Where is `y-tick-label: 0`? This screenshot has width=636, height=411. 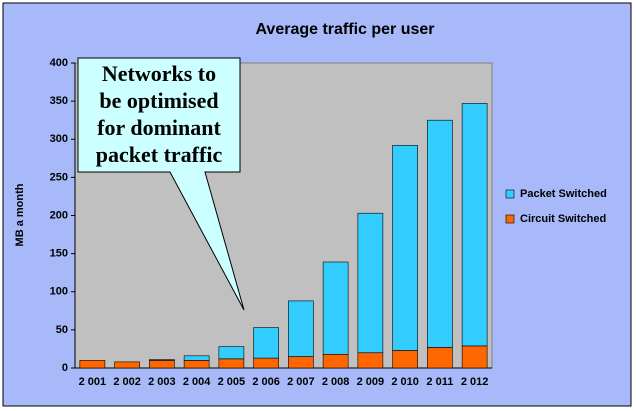 y-tick-label: 0 is located at coordinates (65, 368).